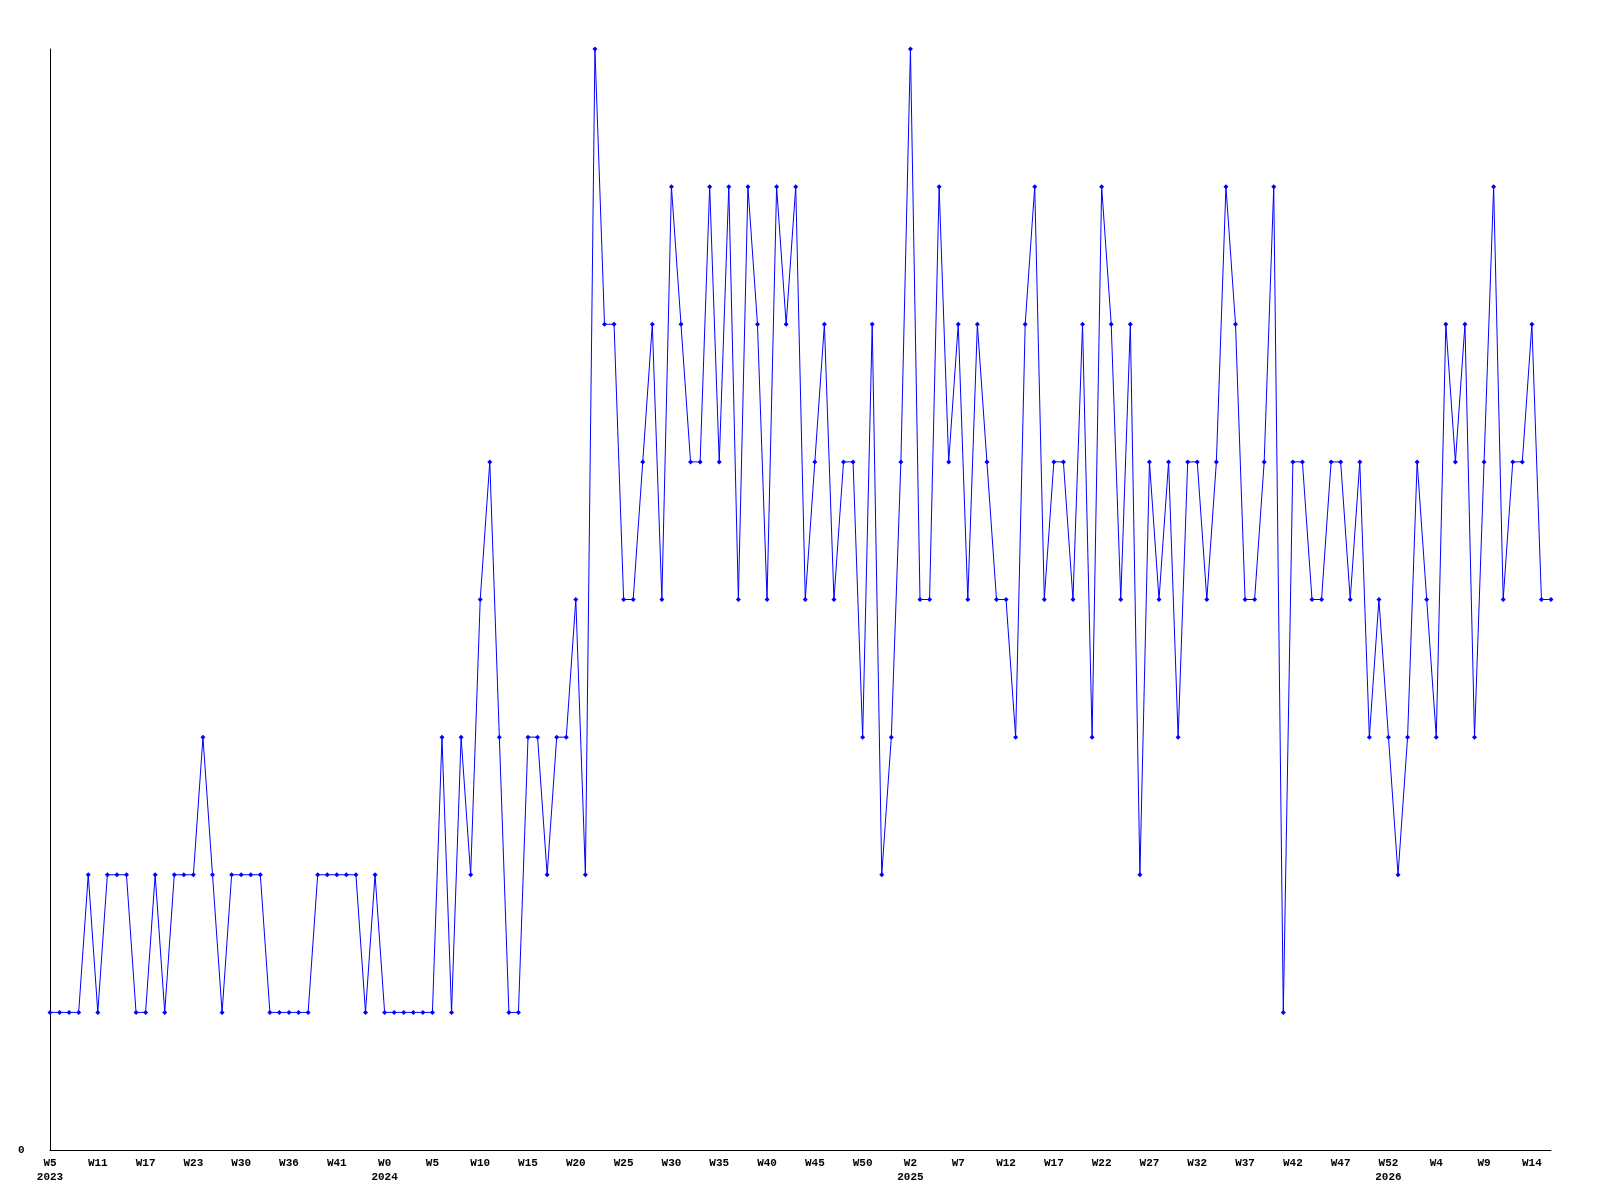  What do you see at coordinates (575, 1163) in the screenshot?
I see `x-tick-label: W20` at bounding box center [575, 1163].